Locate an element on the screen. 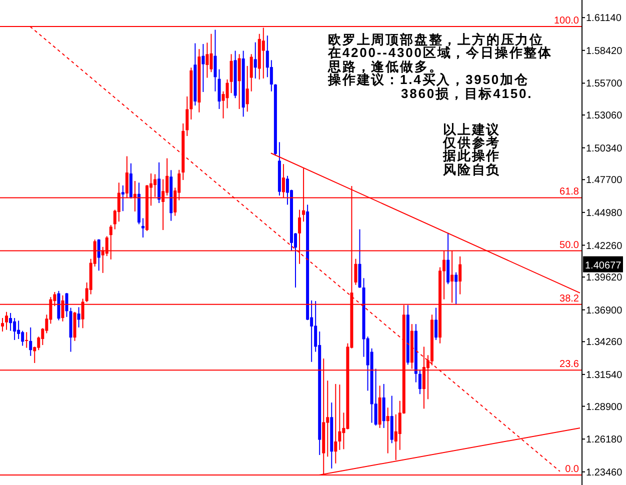 The image size is (626, 485). annotation: 100.0 is located at coordinates (567, 21).